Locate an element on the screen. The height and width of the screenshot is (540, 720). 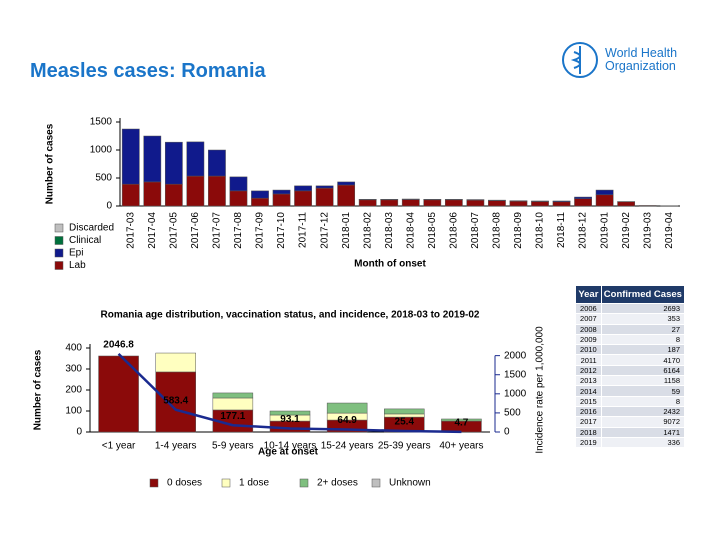
table-cell: 1158 is located at coordinates (643, 381).